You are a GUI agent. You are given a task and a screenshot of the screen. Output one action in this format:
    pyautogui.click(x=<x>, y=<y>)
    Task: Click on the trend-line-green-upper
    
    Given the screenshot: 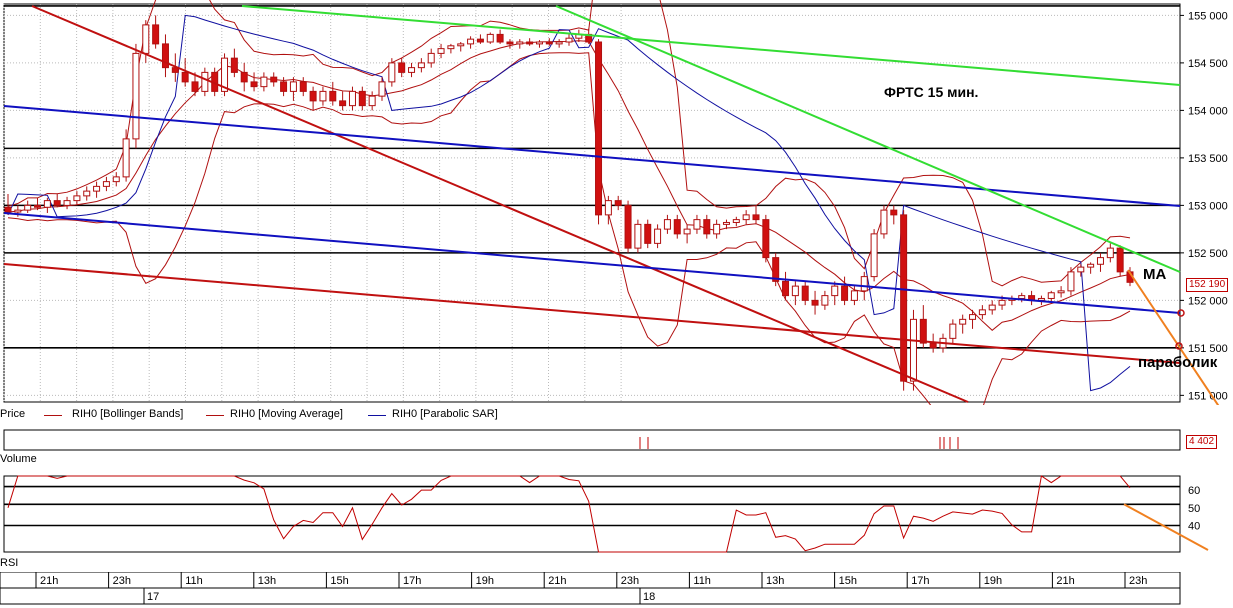 What is the action you would take?
    pyautogui.click(x=711, y=45)
    